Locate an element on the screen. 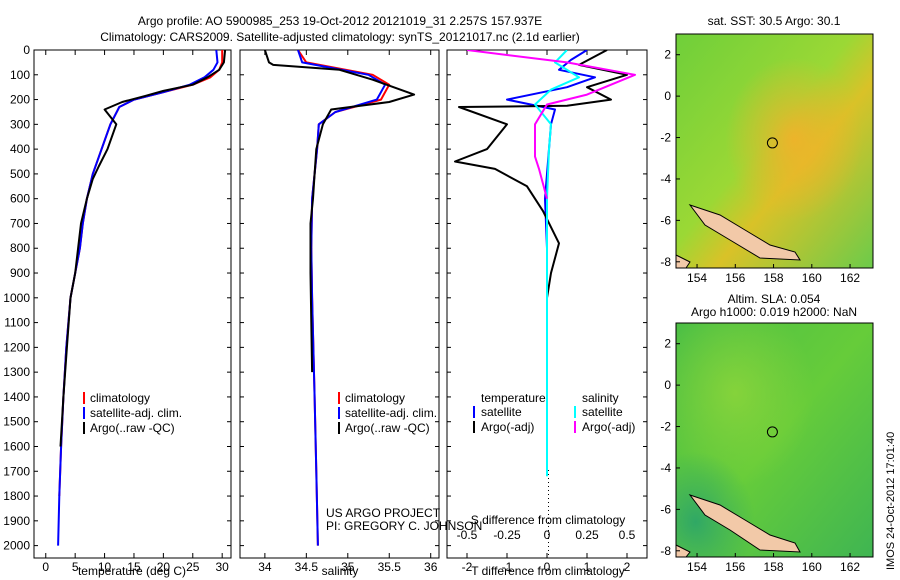 The width and height of the screenshot is (900, 580). depth-tick-label: 1500 is located at coordinates (16, 422).